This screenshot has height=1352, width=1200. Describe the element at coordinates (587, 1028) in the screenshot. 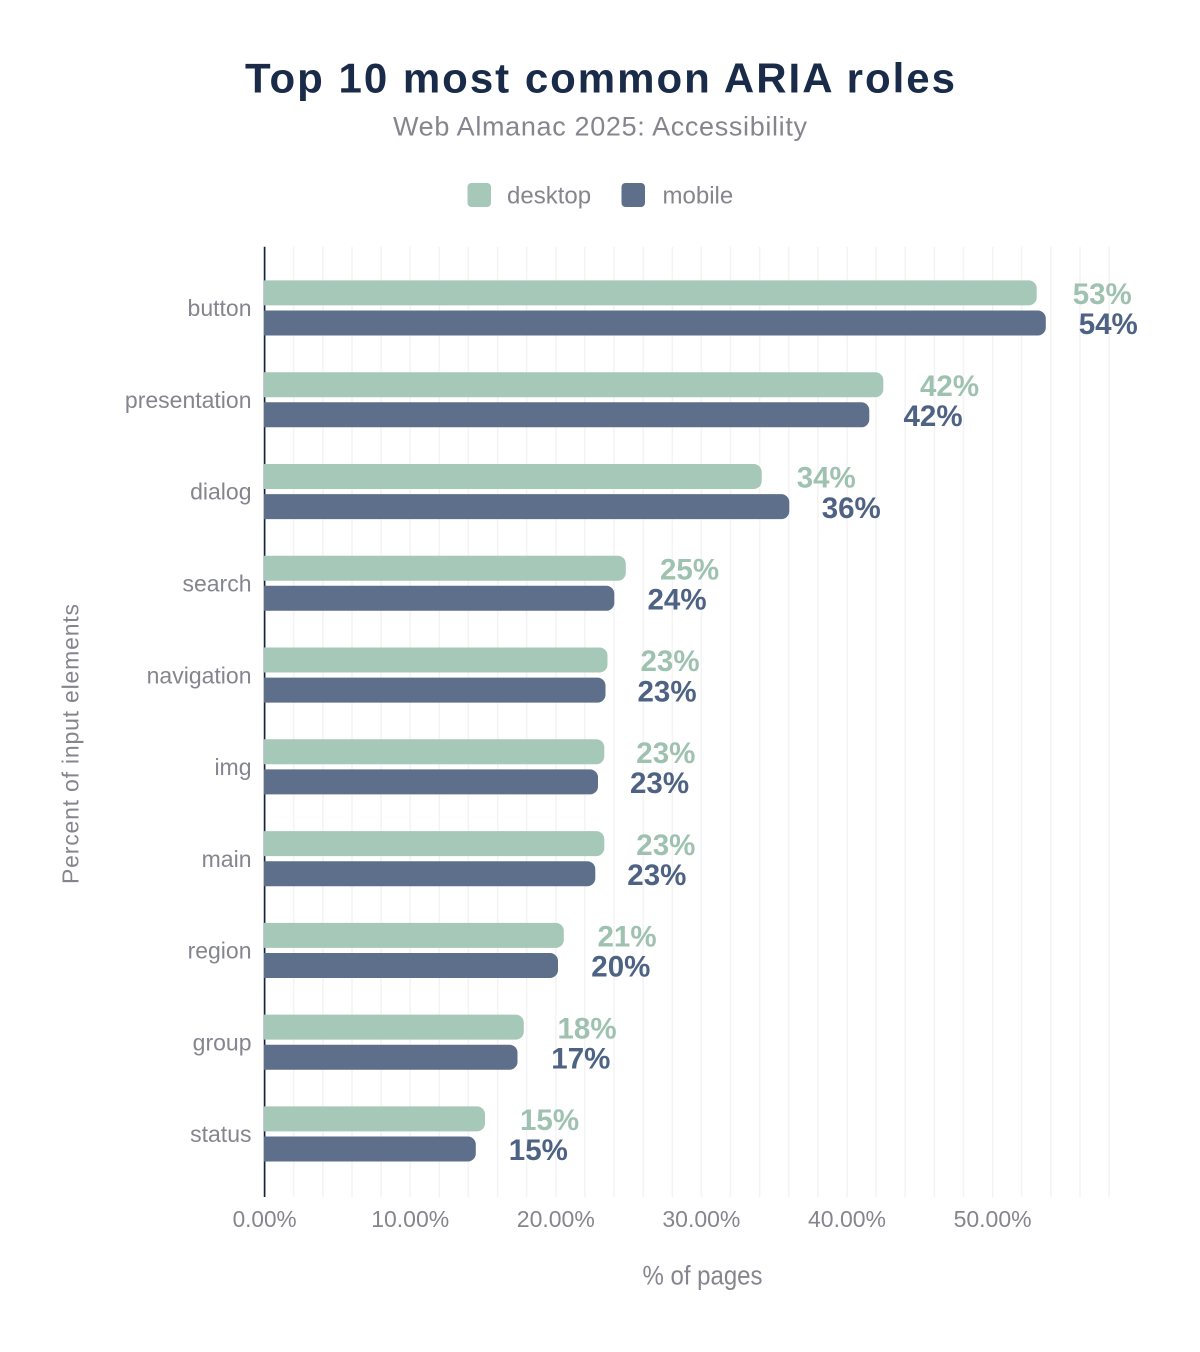

I see `svg-text: 18%` at that location.